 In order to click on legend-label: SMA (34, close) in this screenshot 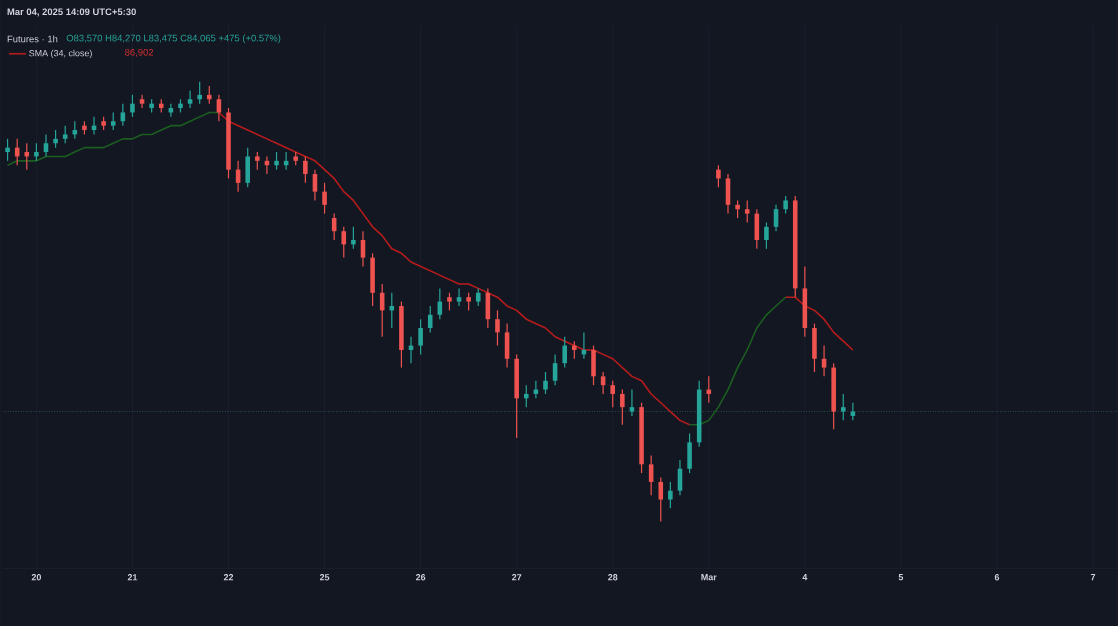, I will do `click(60, 53)`.